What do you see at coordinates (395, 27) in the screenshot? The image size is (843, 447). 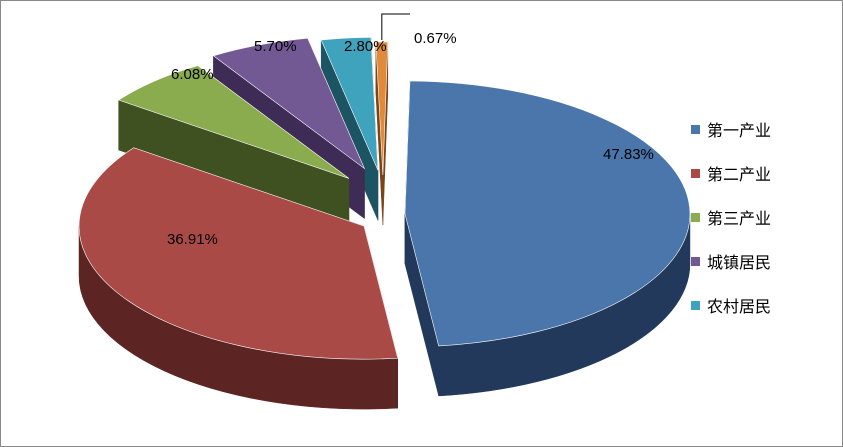 I see `leader-line` at bounding box center [395, 27].